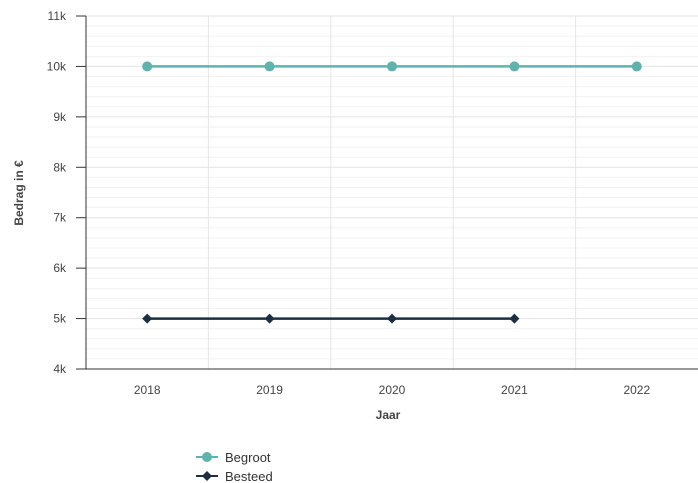  What do you see at coordinates (60, 268) in the screenshot?
I see `y-tick-label: 6k` at bounding box center [60, 268].